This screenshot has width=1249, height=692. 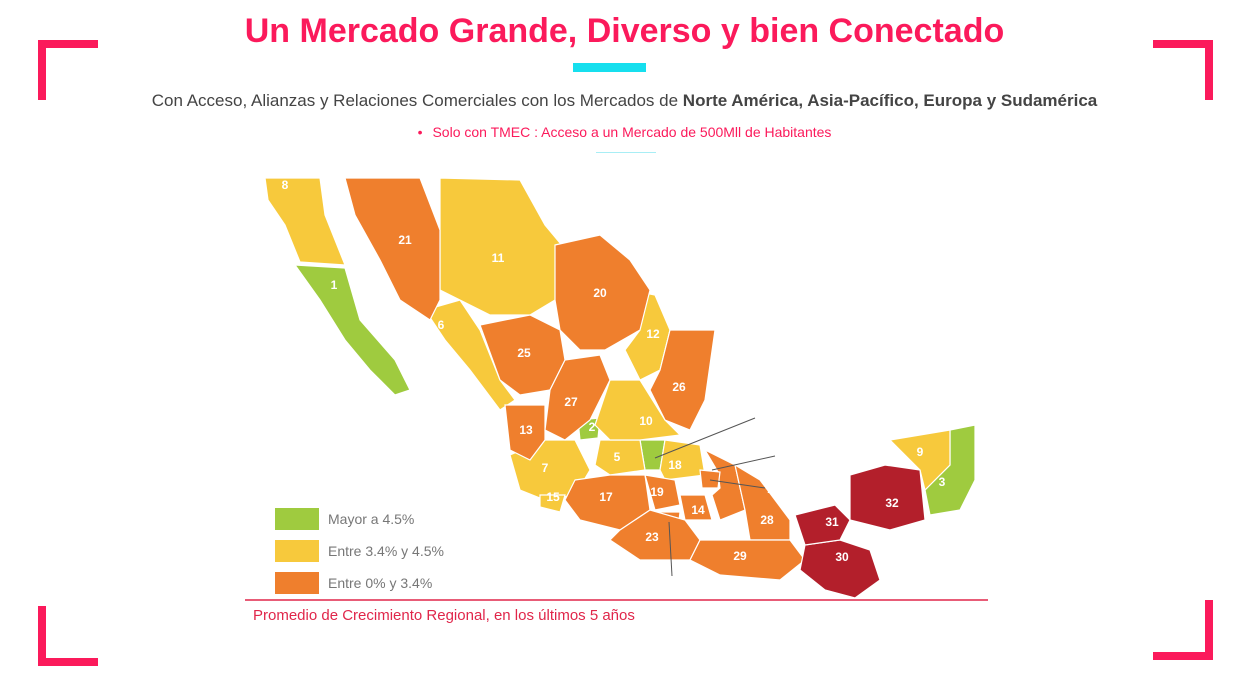 I want to click on region-label: 27, so click(x=571, y=402).